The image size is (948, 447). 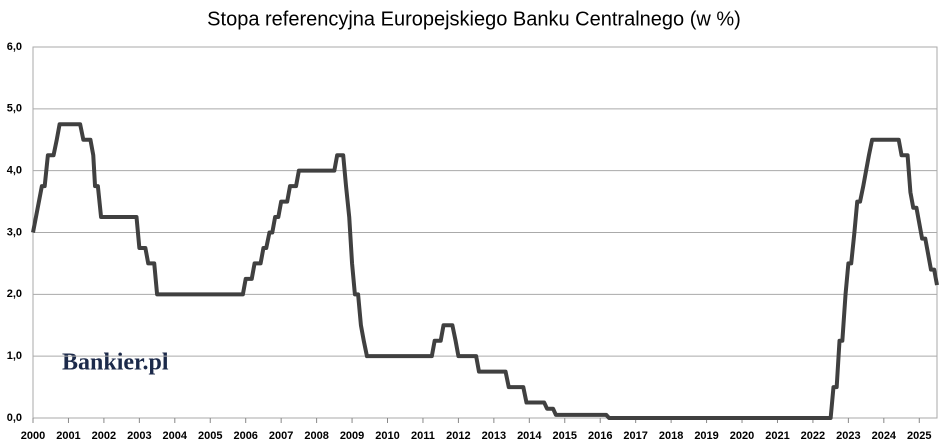 What do you see at coordinates (777, 436) in the screenshot?
I see `x-tick-label: 2021` at bounding box center [777, 436].